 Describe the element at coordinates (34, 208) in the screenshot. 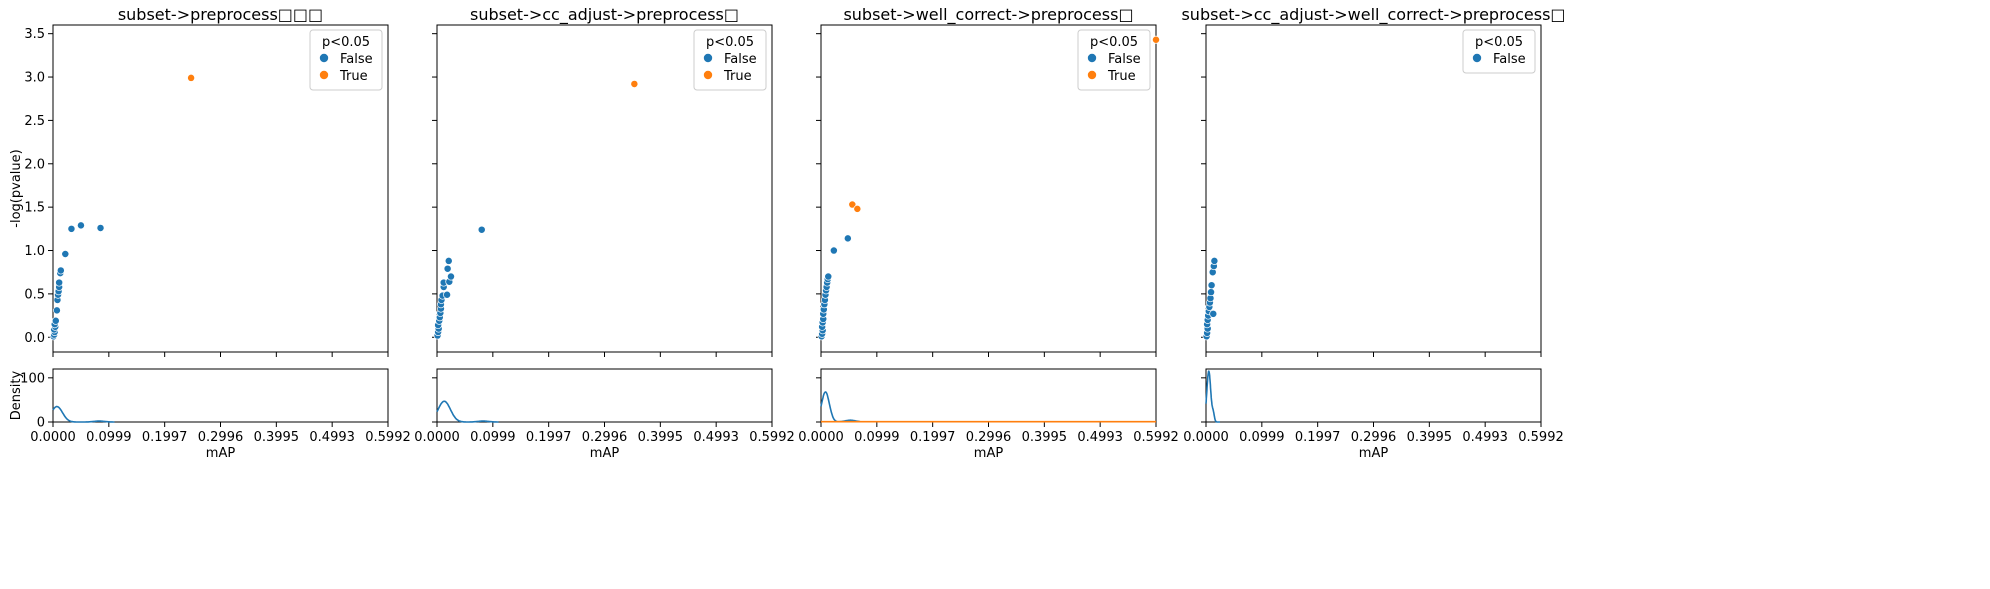

I see `y-tick-label: 1.5` at that location.